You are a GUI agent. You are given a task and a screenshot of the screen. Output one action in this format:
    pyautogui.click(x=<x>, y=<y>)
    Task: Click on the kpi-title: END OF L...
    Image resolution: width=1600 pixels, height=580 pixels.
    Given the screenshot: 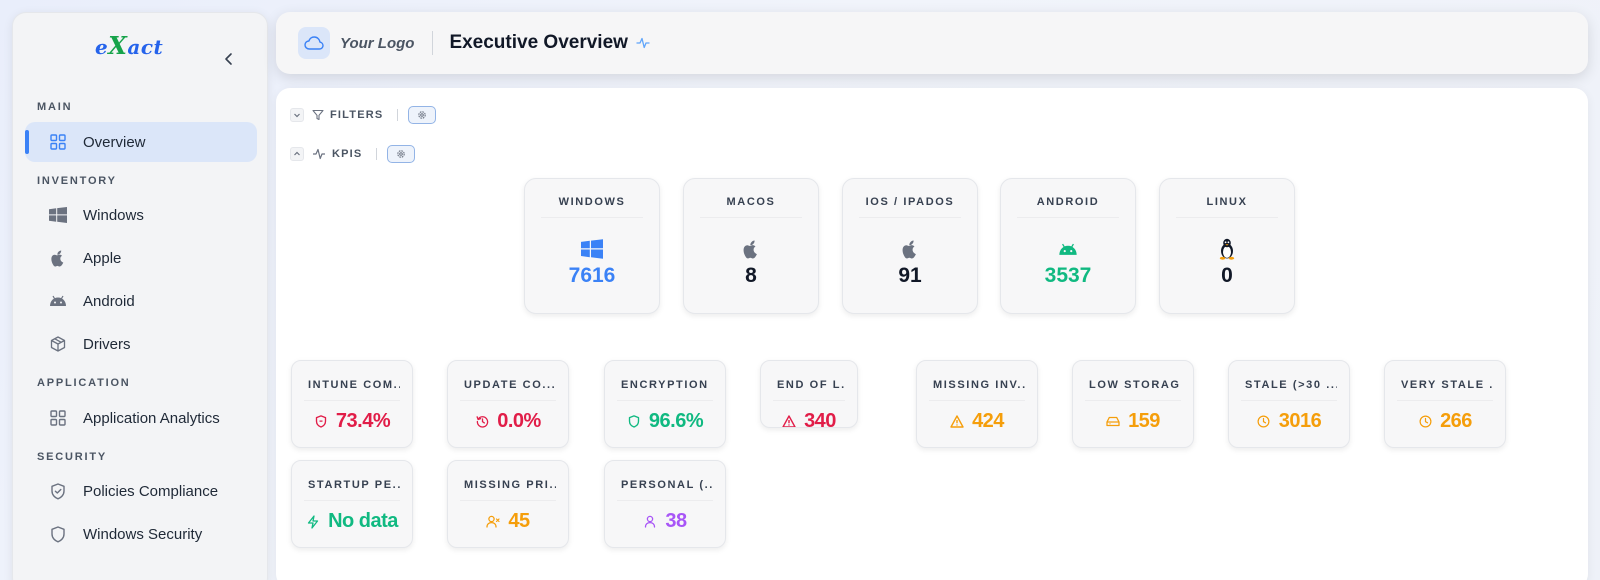 What is the action you would take?
    pyautogui.click(x=811, y=385)
    